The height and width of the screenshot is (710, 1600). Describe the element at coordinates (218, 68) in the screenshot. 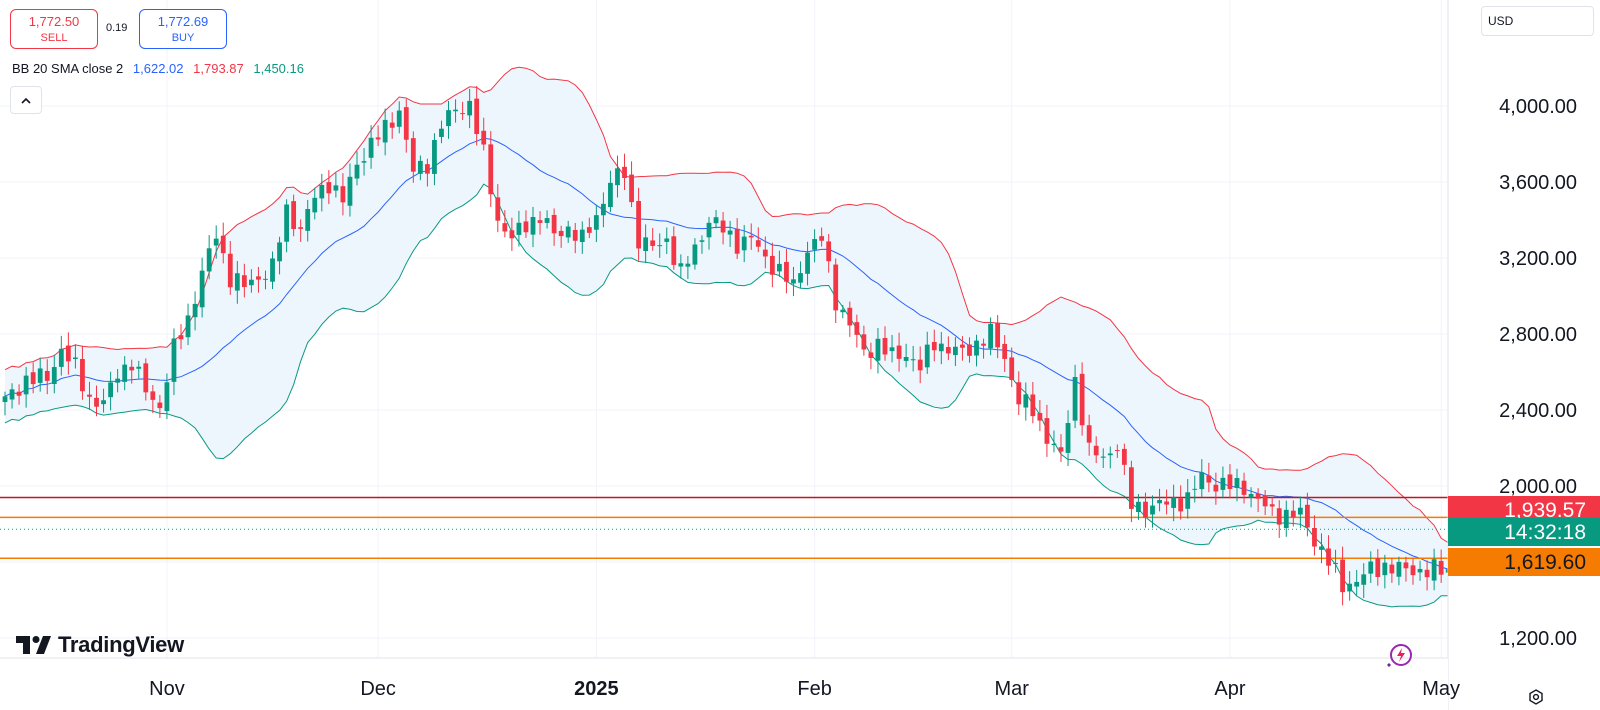

I see `indicator-upper-value: 1,793.87` at that location.